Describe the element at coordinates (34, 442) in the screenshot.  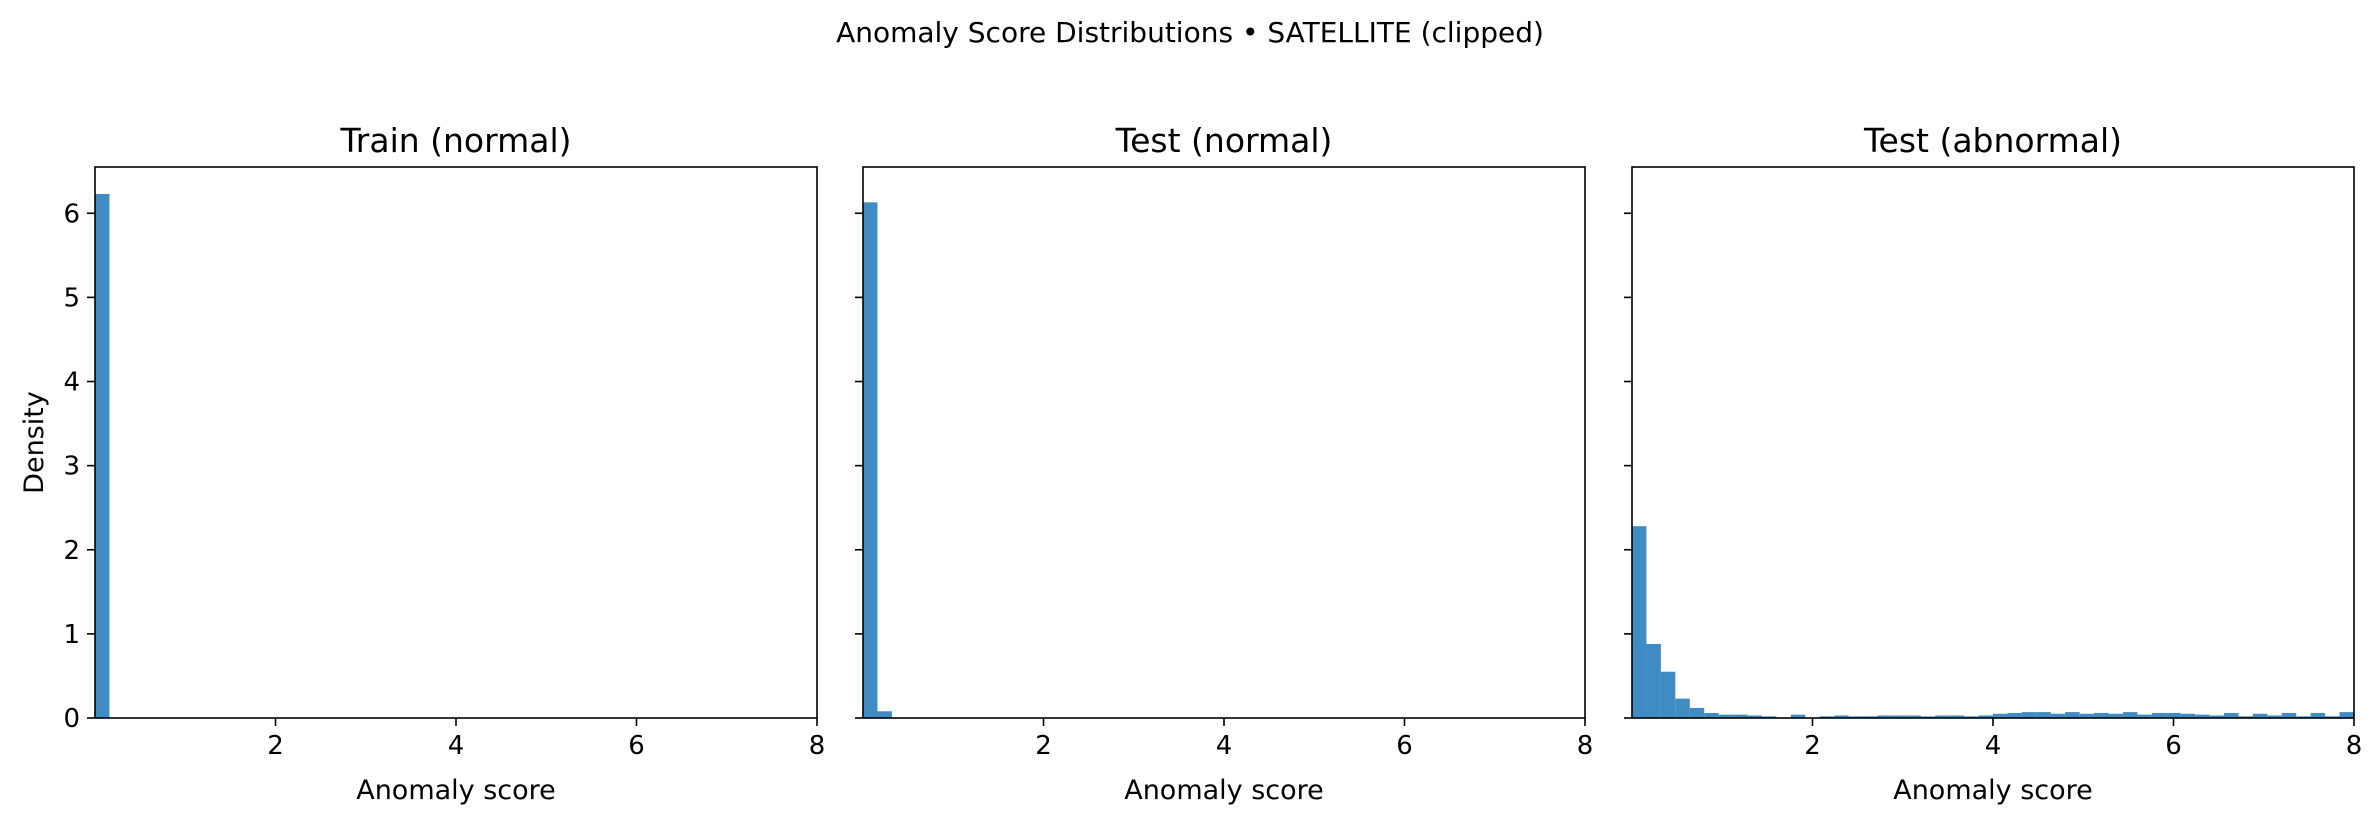
I see `y-axis-label: Density` at that location.